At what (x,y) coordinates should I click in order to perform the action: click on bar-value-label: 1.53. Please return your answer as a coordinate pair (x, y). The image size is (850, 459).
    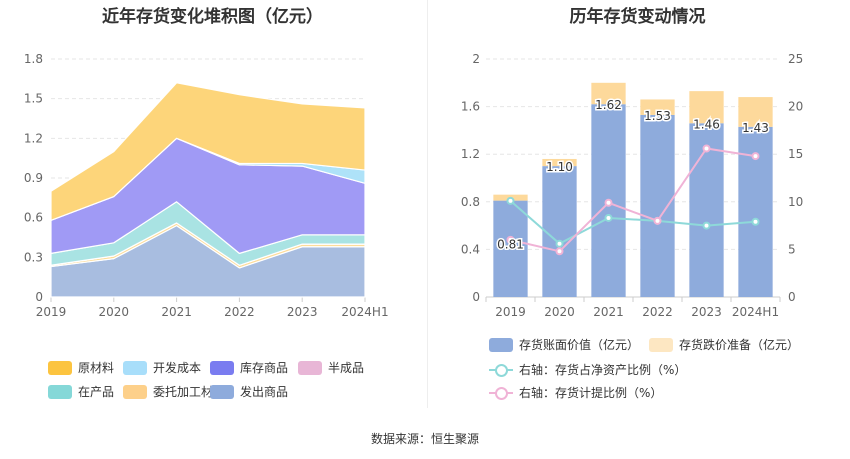
    Looking at the image, I should click on (657, 116).